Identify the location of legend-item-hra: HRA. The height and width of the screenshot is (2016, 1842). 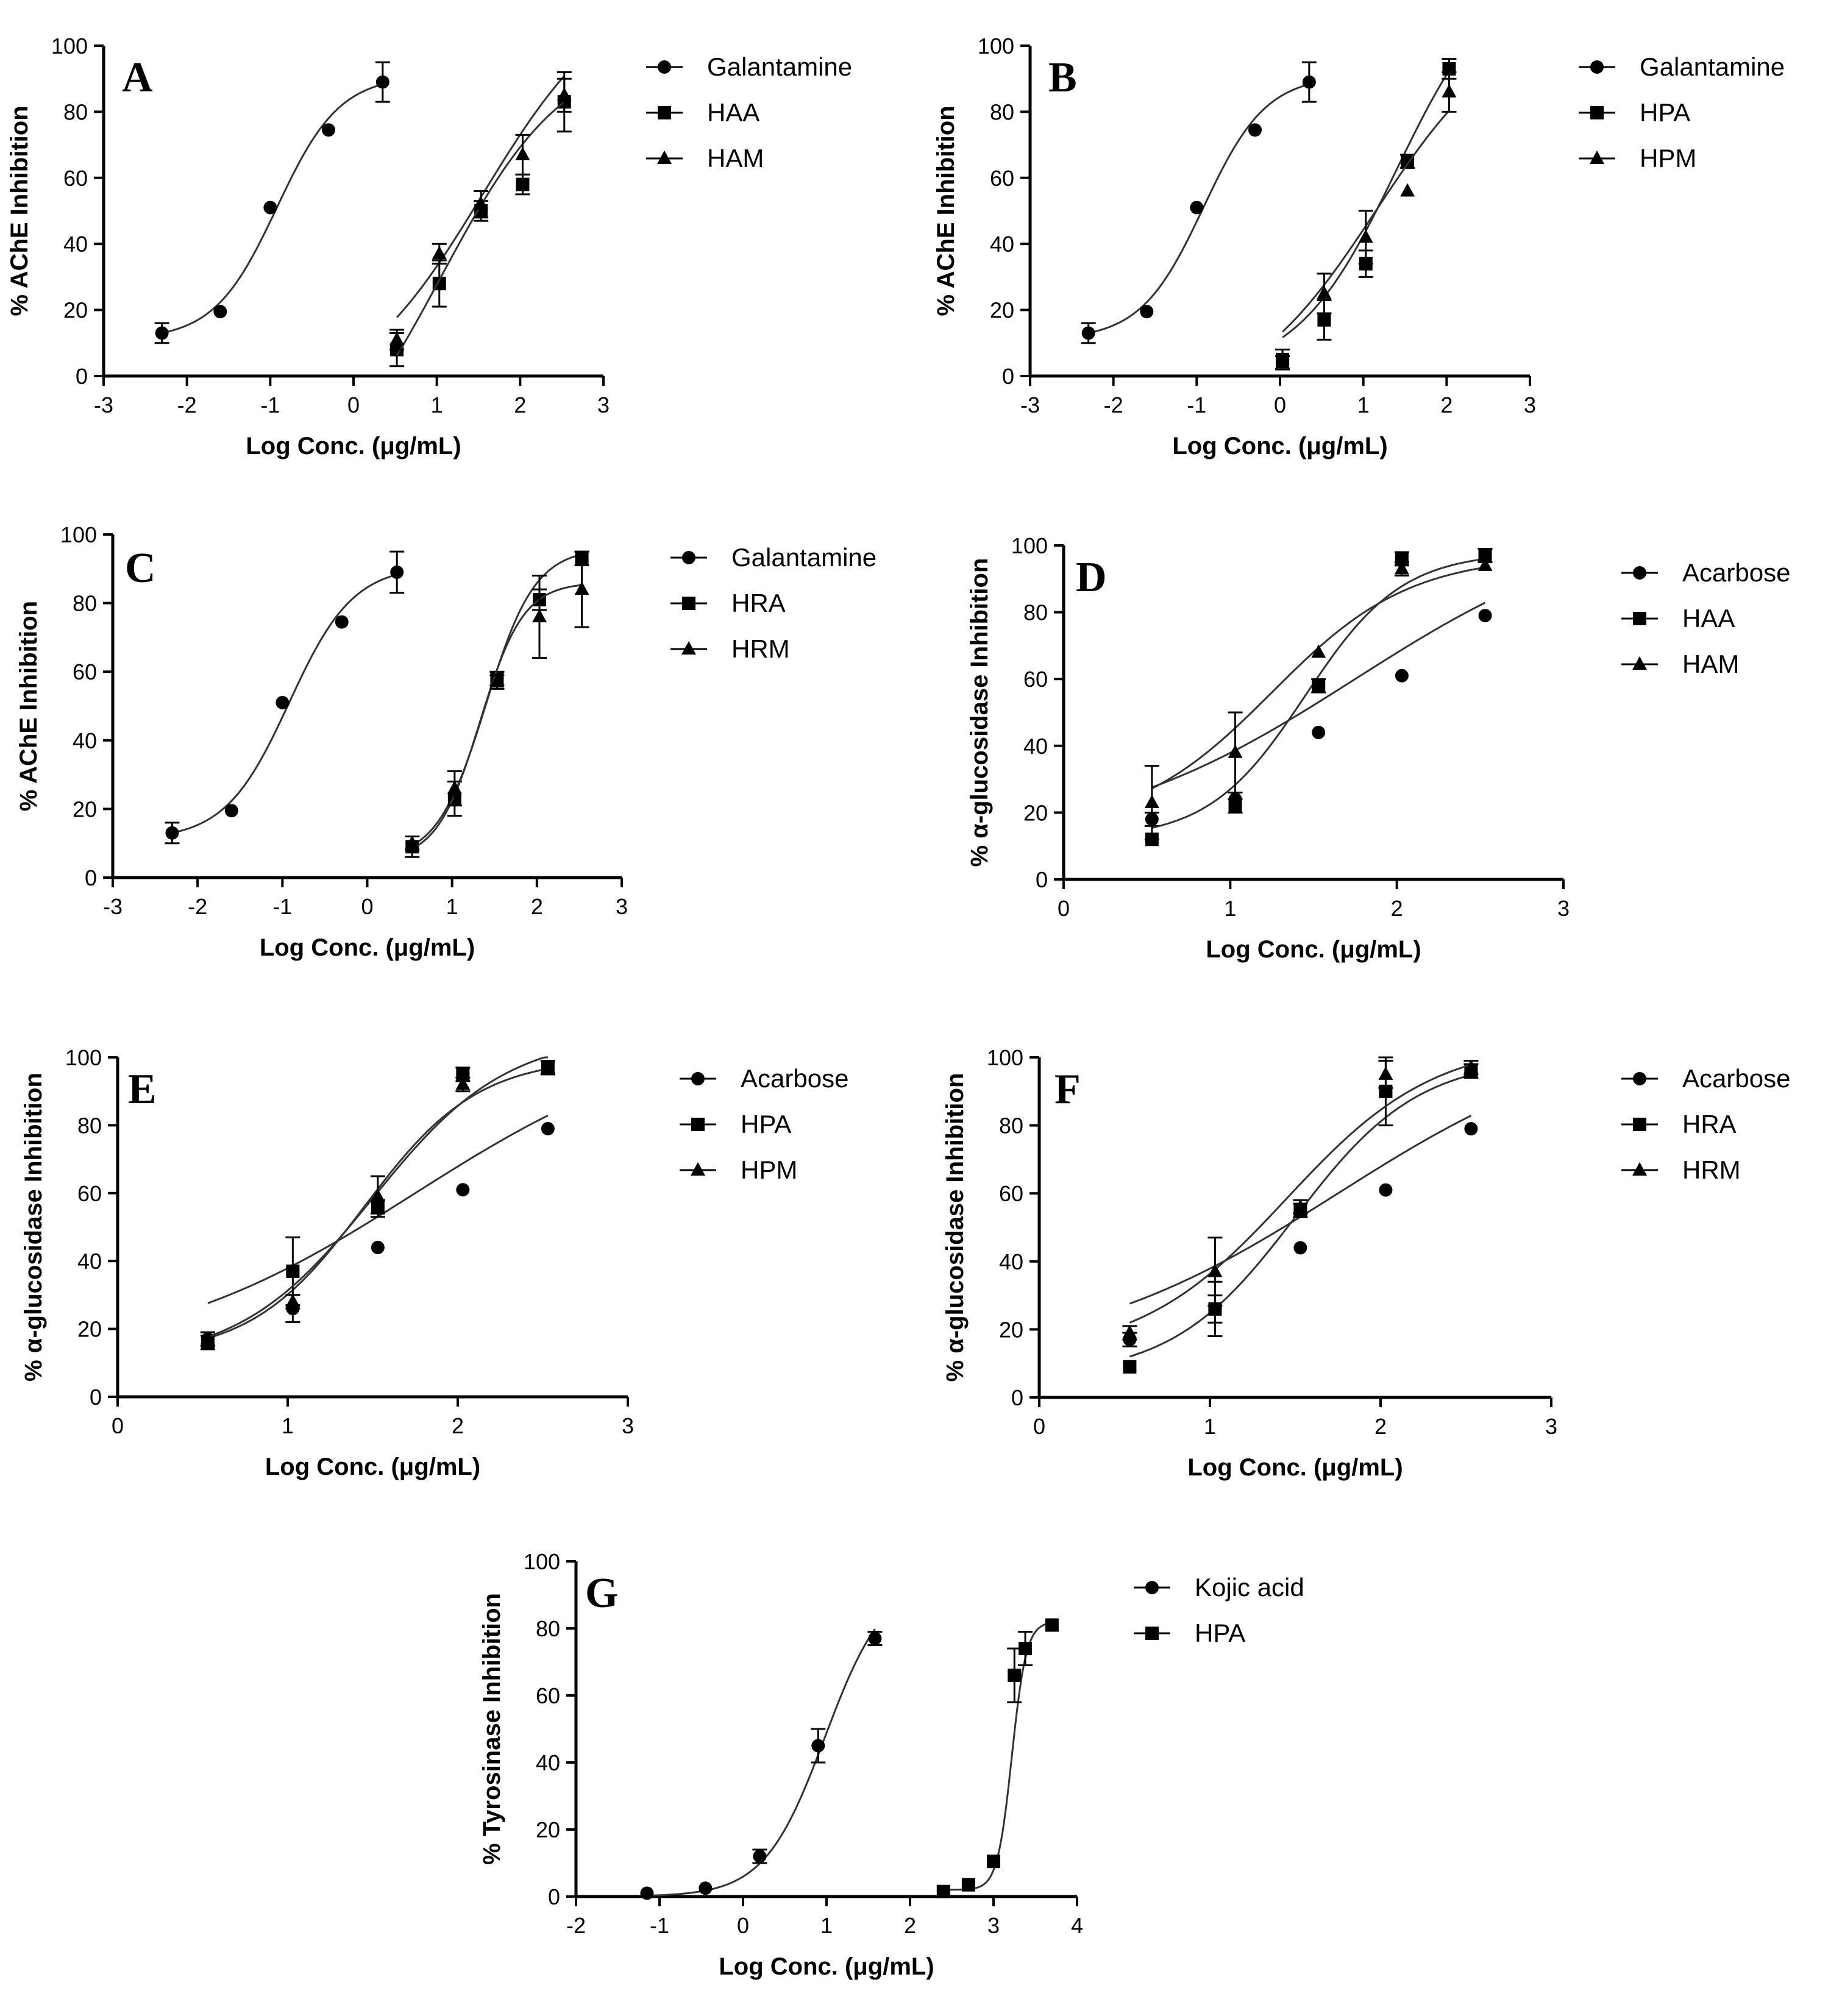
(1679, 1124).